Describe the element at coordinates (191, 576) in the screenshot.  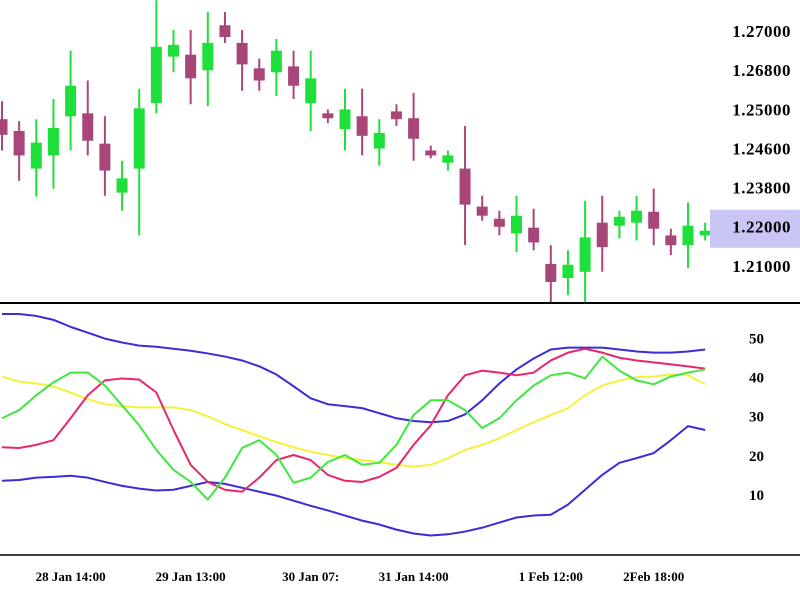
I see `x-tick-label: 29 Jan 13:00` at that location.